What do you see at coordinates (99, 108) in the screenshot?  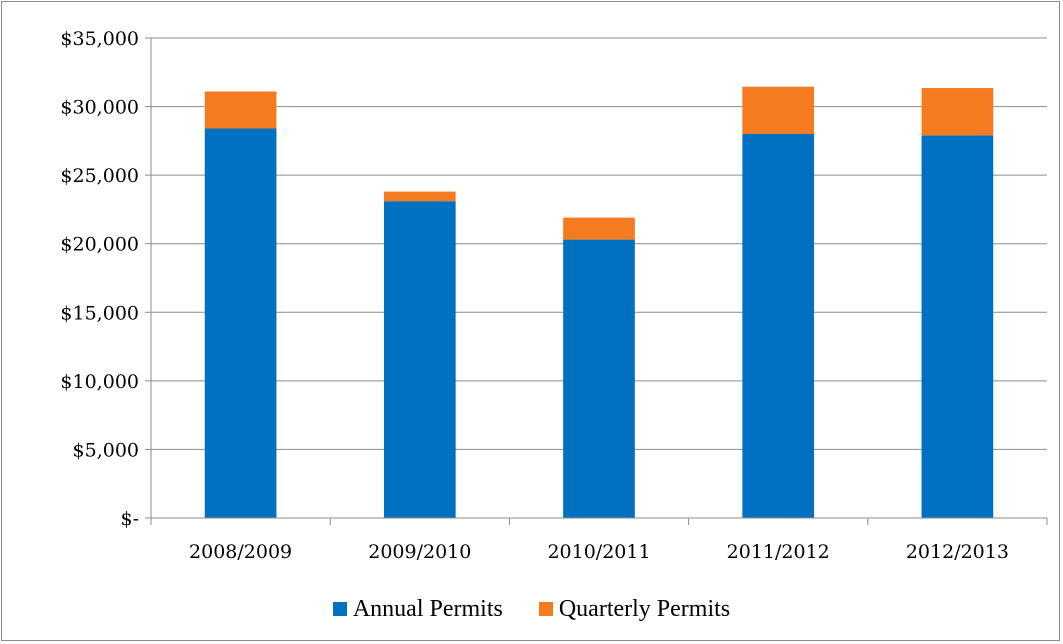 I see `y-tick-label: $30,000` at bounding box center [99, 108].